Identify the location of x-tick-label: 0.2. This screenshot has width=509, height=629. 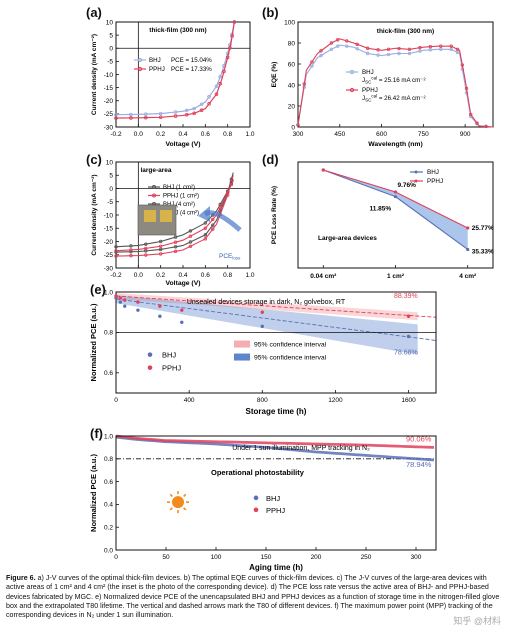
(160, 134).